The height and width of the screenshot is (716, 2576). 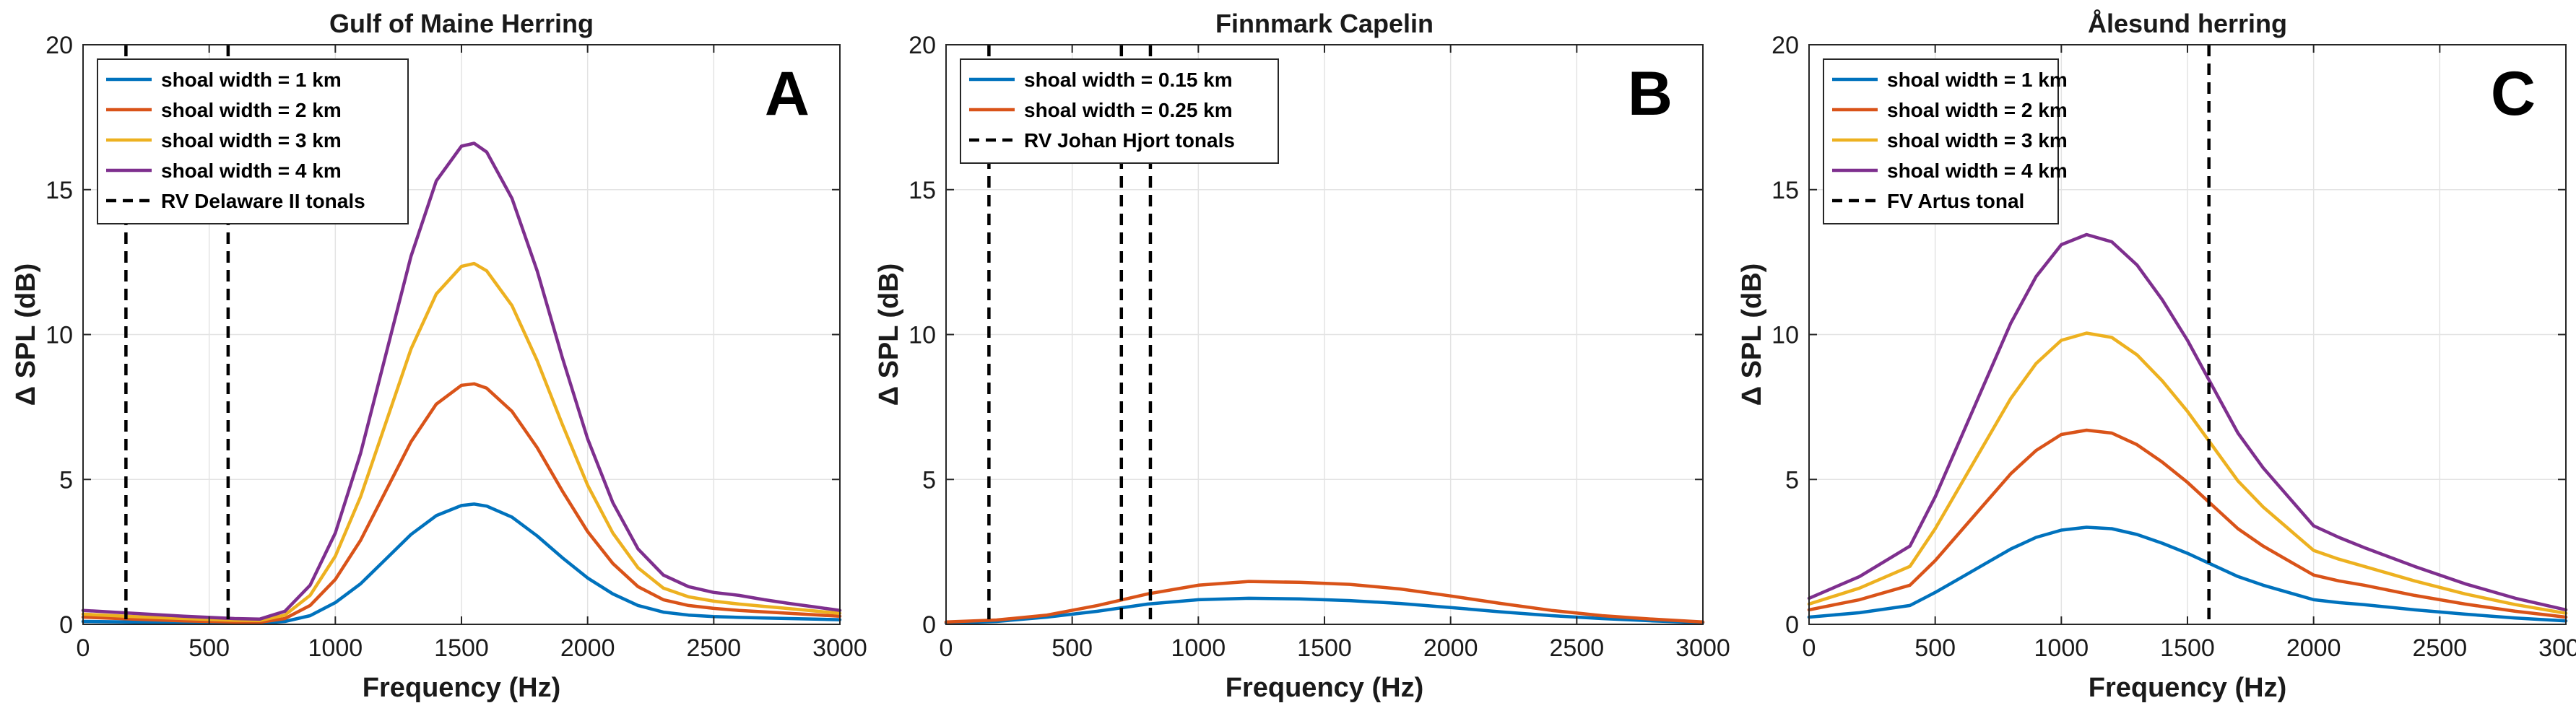 I want to click on chart-title: Gulf of Maine Herring, so click(x=461, y=24).